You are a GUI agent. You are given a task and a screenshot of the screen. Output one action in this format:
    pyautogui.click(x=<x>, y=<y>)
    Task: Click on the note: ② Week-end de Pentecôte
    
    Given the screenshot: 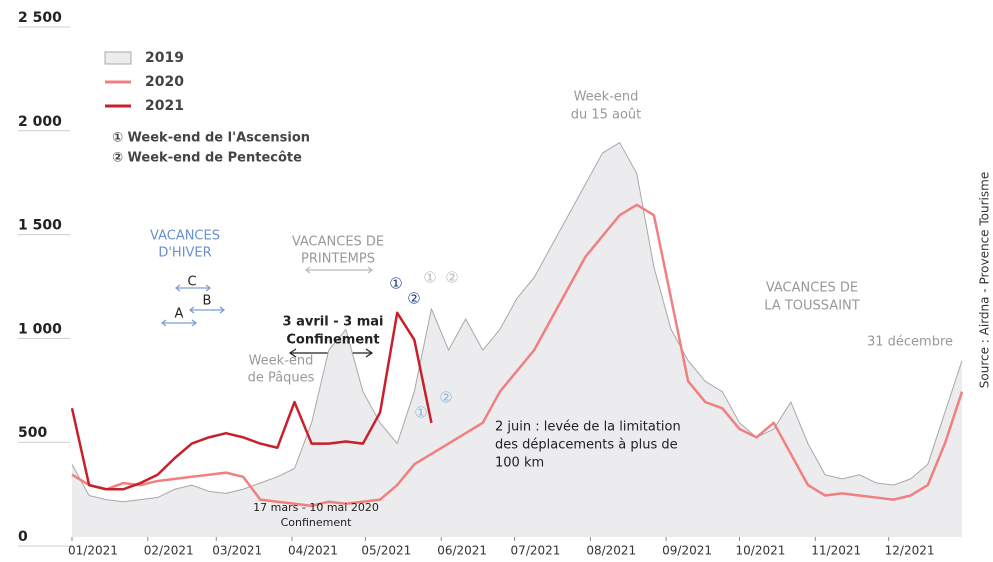 What is the action you would take?
    pyautogui.click(x=207, y=158)
    